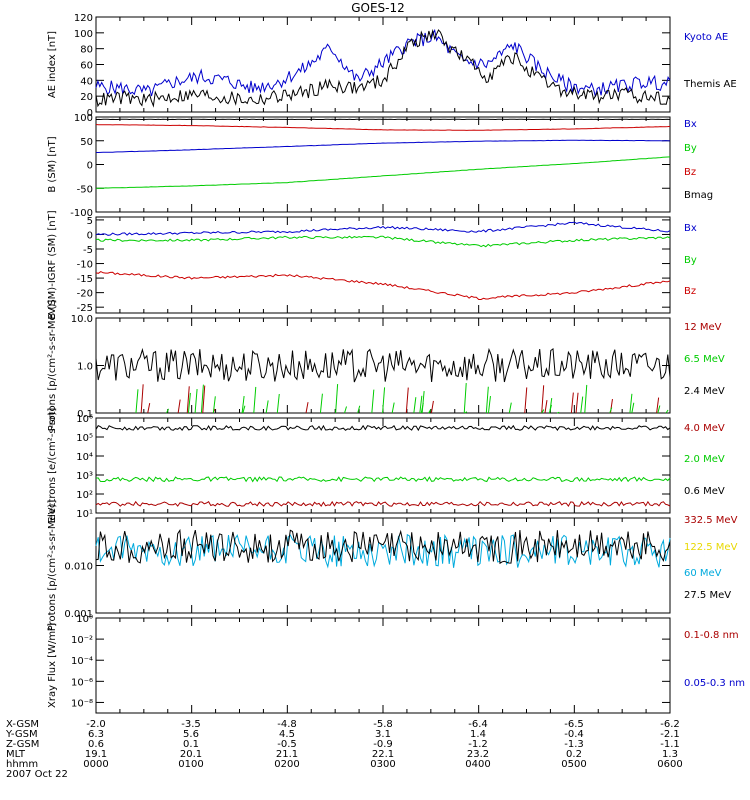 The width and height of the screenshot is (750, 800). I want to click on orbit-cell: -6.4, so click(478, 724).